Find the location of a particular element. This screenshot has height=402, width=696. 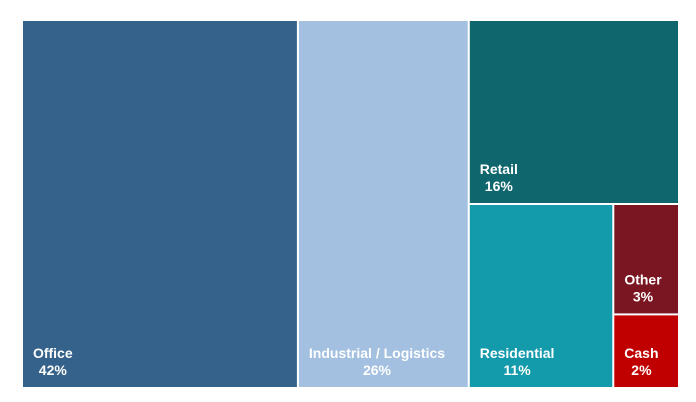

tile-rect-cash is located at coordinates (646, 351).